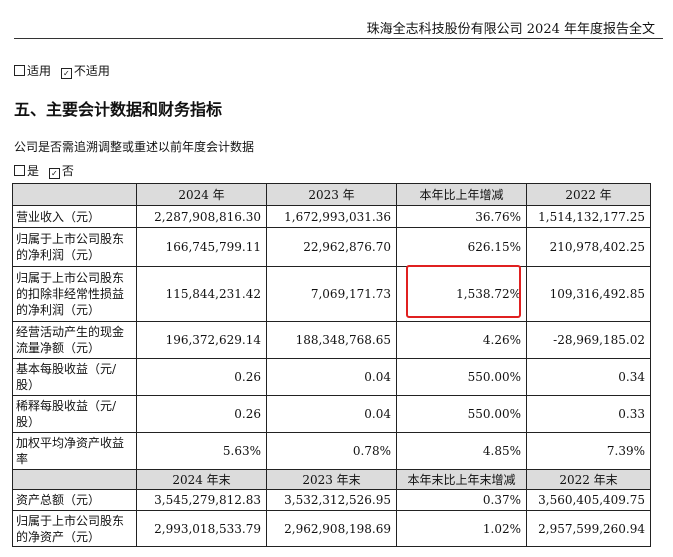 This screenshot has width=673, height=557. I want to click on header-cell: 2022 年末, so click(588, 479).